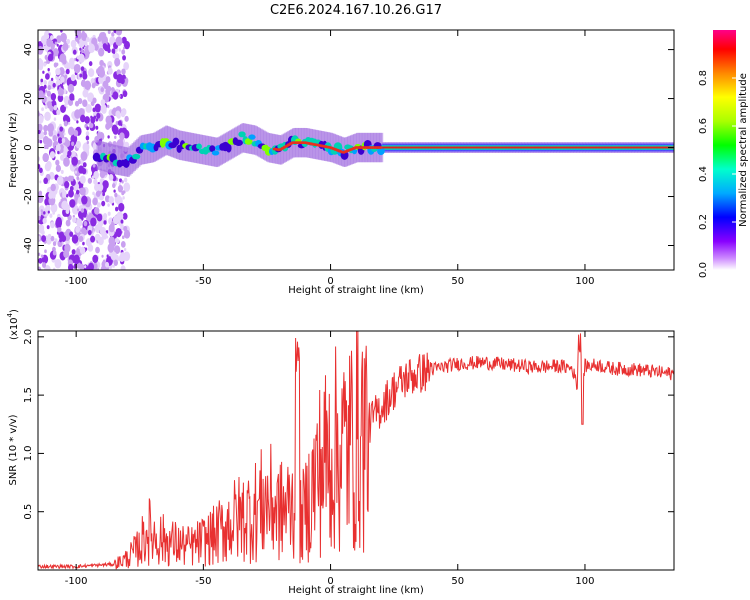 The width and height of the screenshot is (750, 600). What do you see at coordinates (584, 281) in the screenshot?
I see `x-tick-label: 100` at bounding box center [584, 281].